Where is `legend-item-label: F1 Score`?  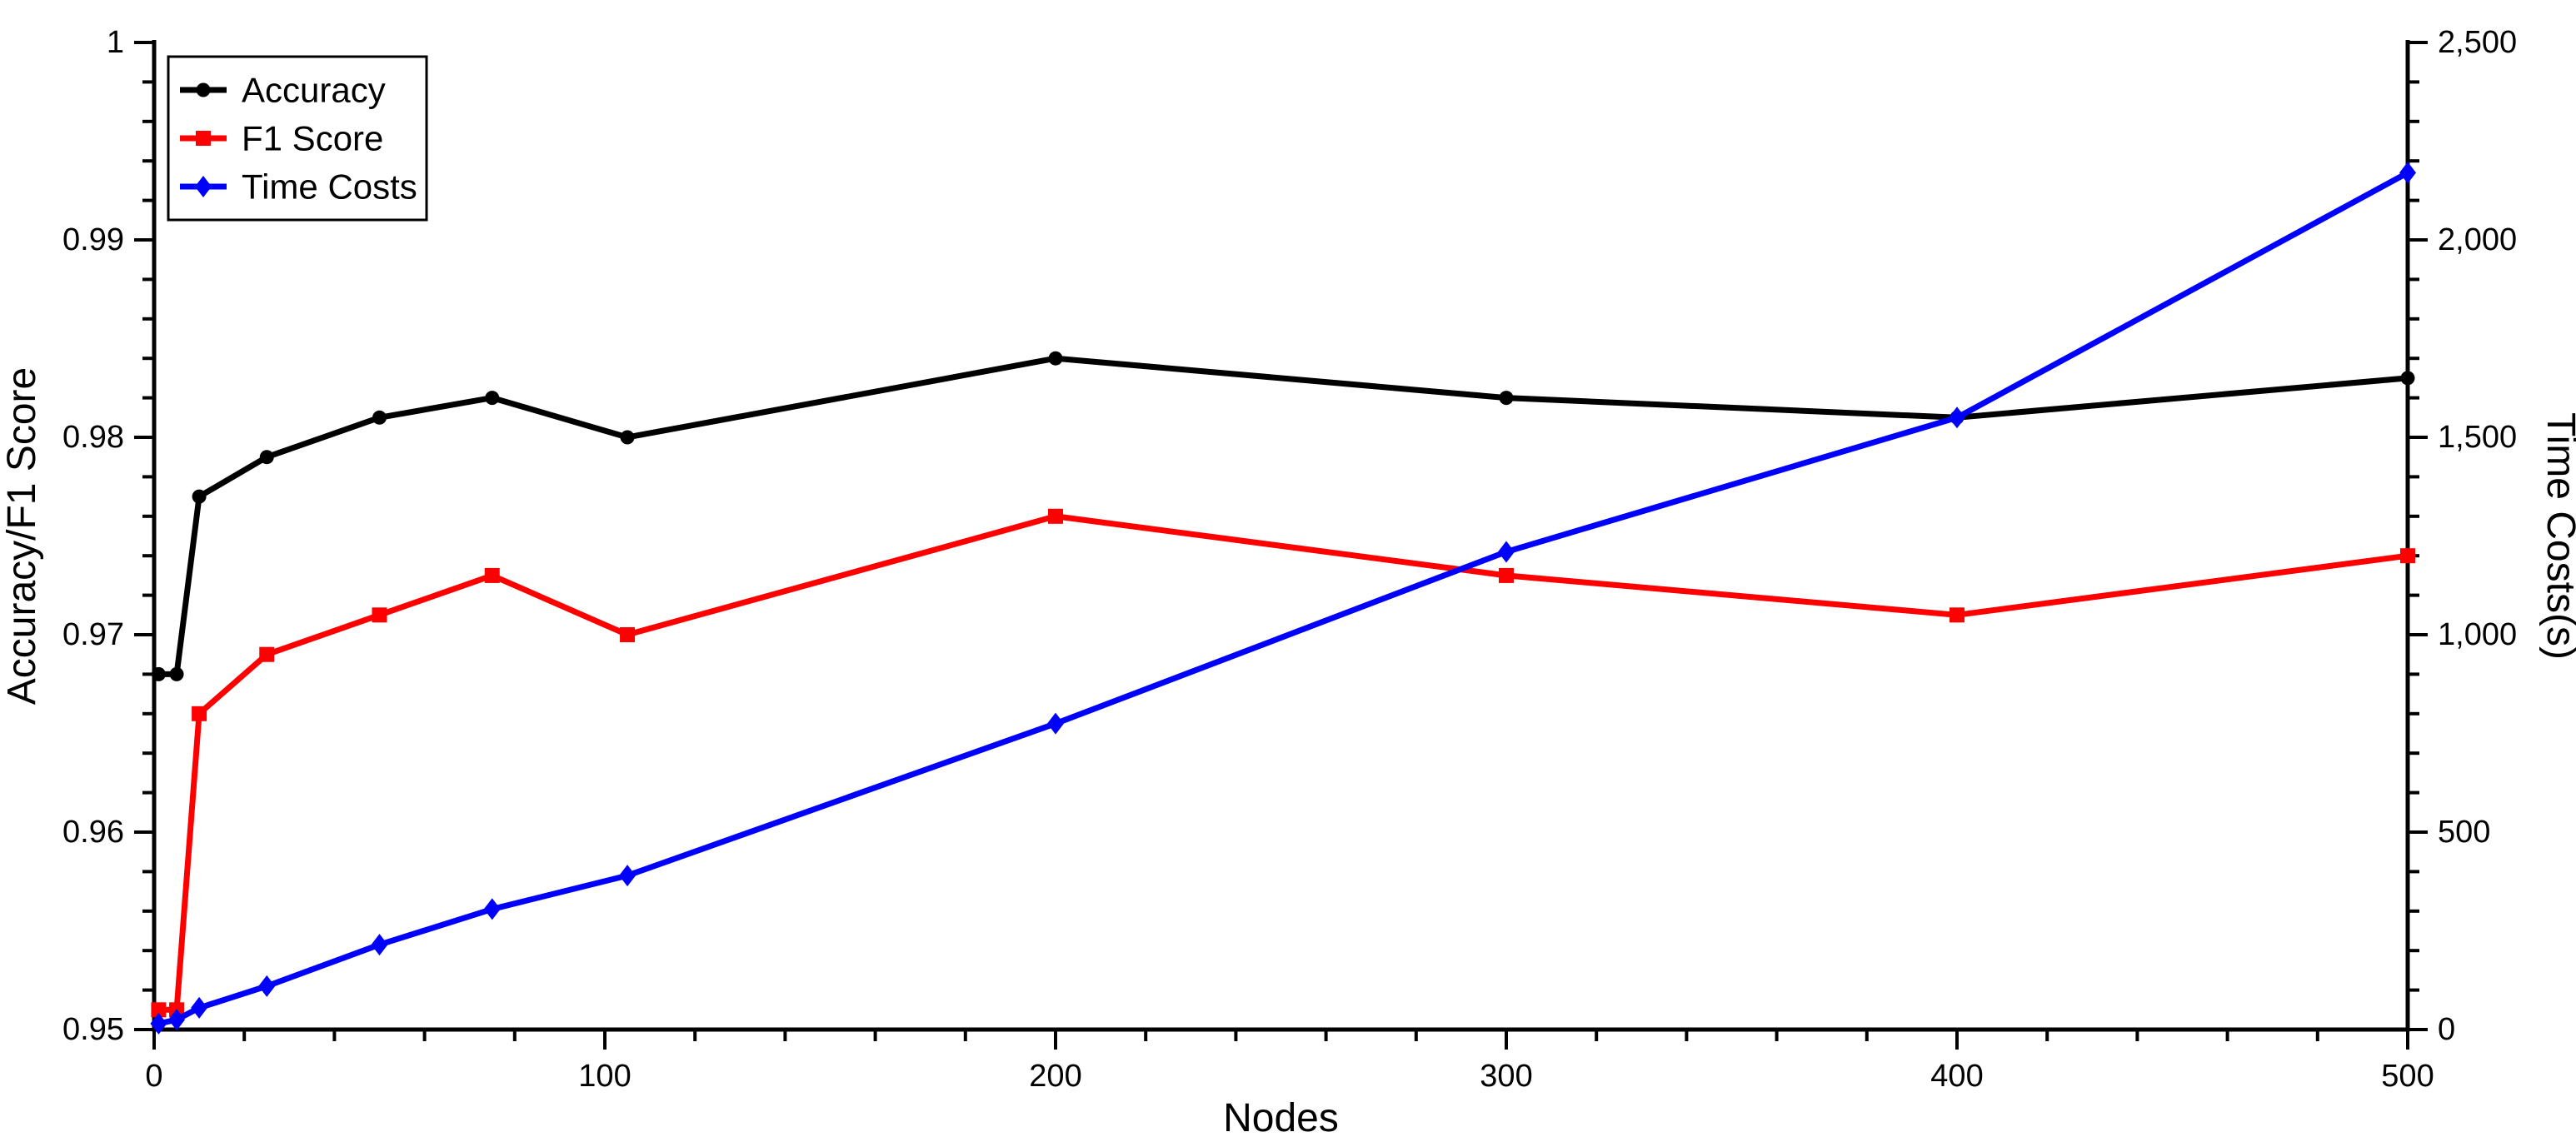 legend-item-label: F1 Score is located at coordinates (312, 138).